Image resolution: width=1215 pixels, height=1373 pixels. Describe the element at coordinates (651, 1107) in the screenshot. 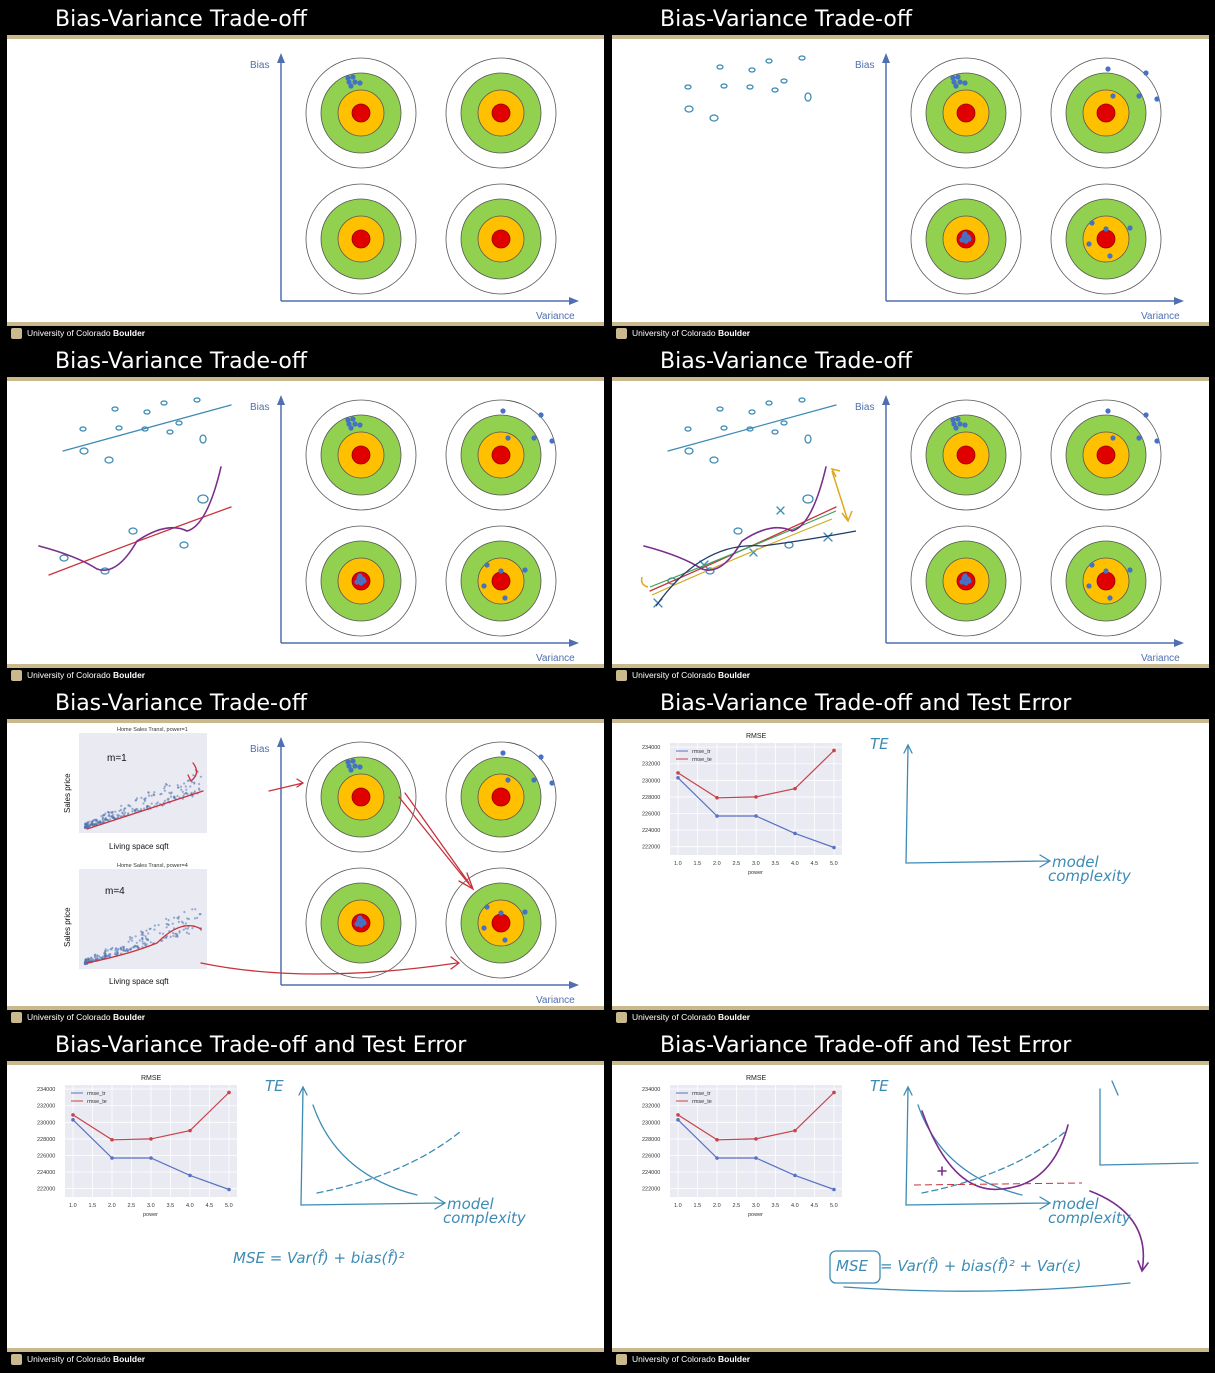

I see `y-tick-label: 232000` at that location.